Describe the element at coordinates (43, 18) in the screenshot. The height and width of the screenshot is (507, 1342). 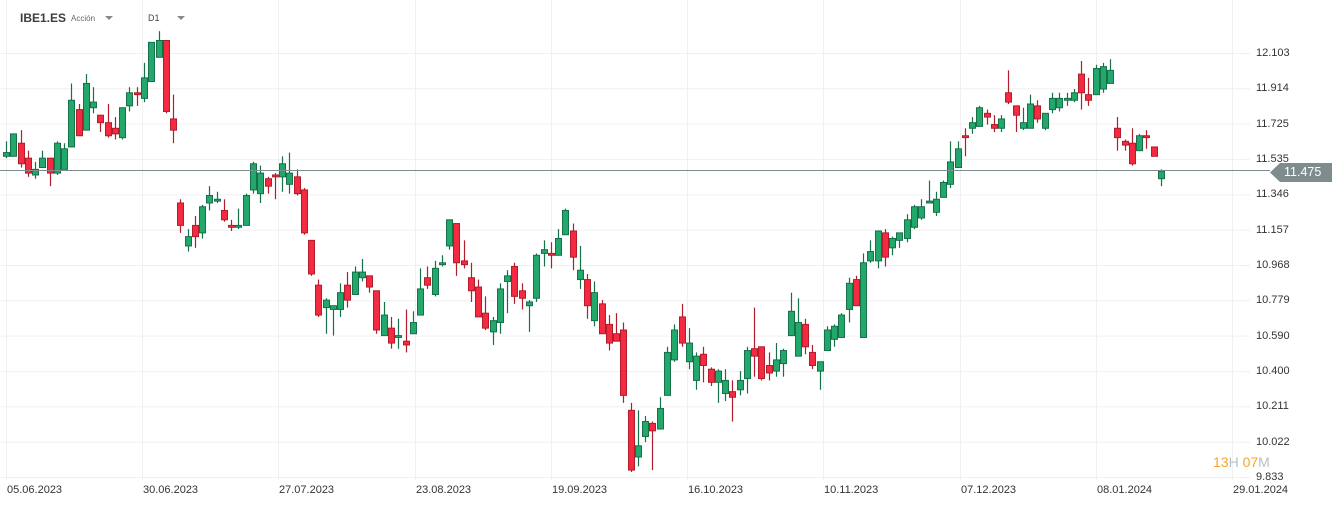
I see `symbol-name: IBE1.ES` at that location.